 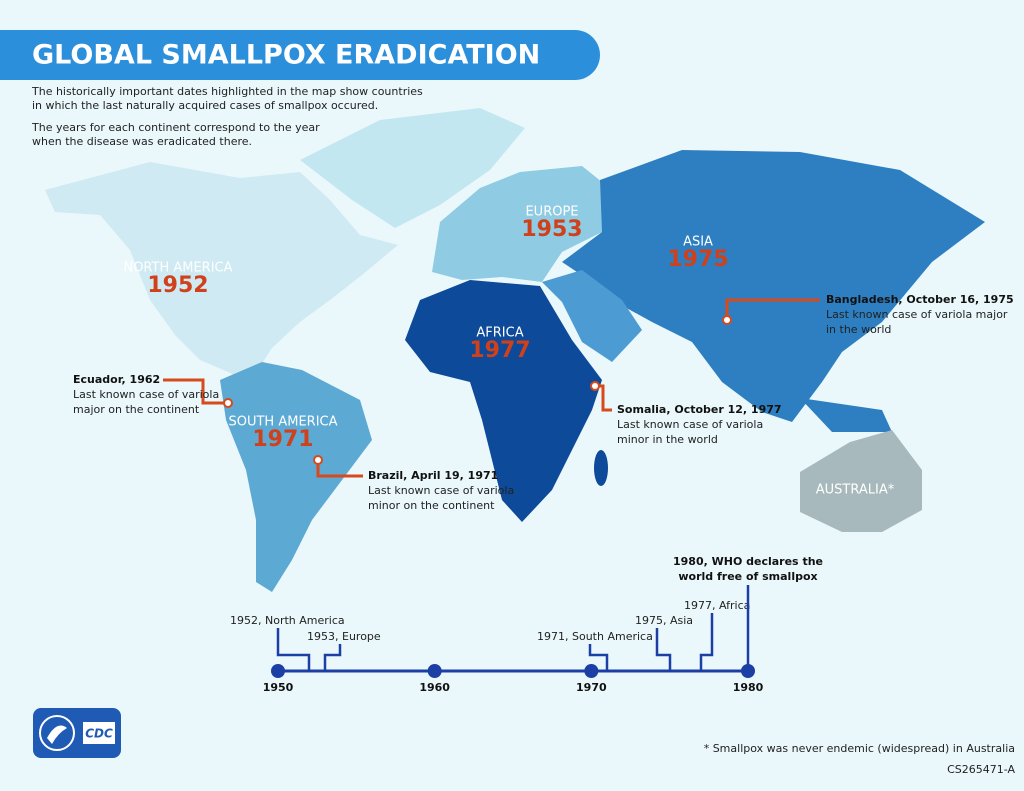 I want to click on callout-text: minor on the continent, so click(x=431, y=505).